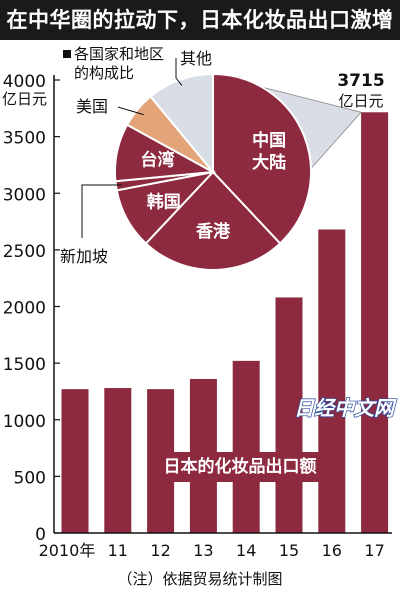  I want to click on pie-title-line-1: 各国家和地区, so click(119, 54).